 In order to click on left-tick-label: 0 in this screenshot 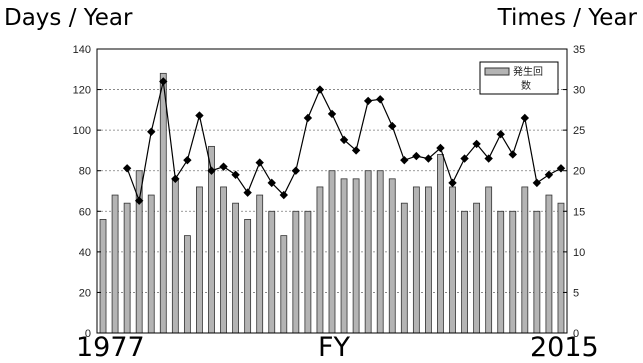, I will do `click(88, 334)`.